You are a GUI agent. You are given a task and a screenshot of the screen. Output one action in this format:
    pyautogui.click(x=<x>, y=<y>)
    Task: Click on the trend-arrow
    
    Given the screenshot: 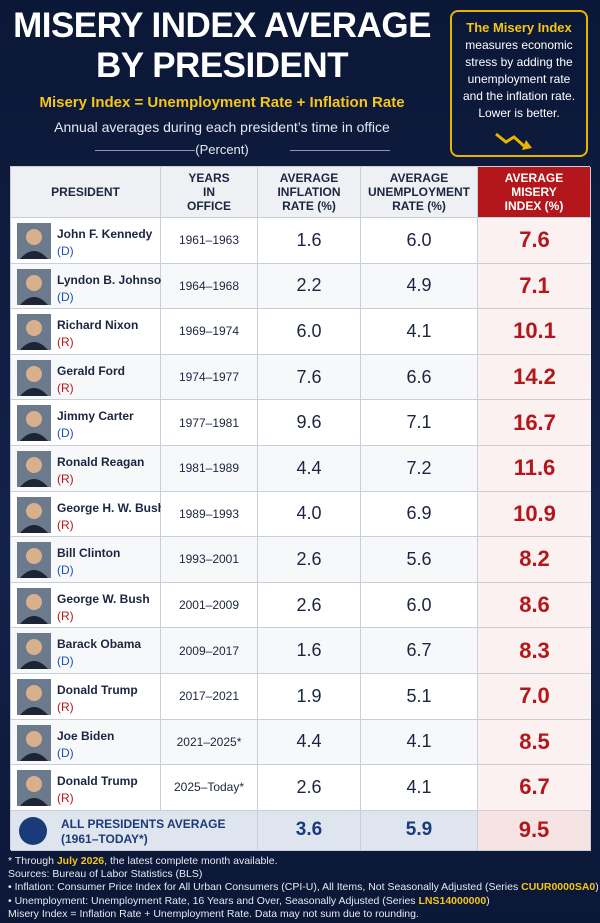 What is the action you would take?
    pyautogui.click(x=513, y=141)
    